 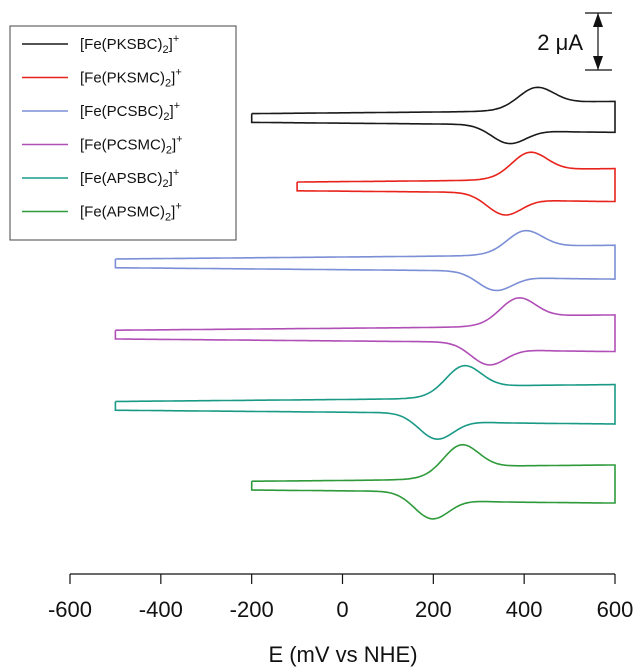 I want to click on x-tick-label: 200, so click(x=433, y=609).